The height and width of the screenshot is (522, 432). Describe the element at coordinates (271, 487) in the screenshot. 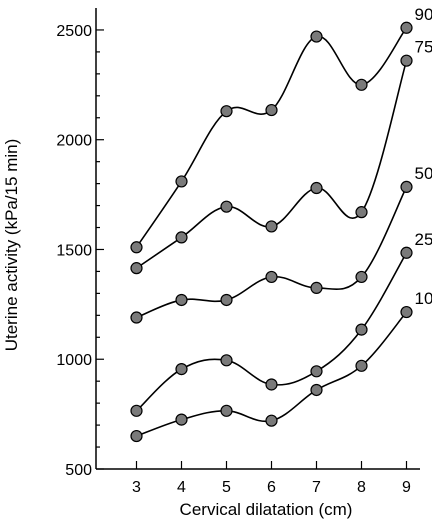

I see `x-tick-label: 6` at that location.